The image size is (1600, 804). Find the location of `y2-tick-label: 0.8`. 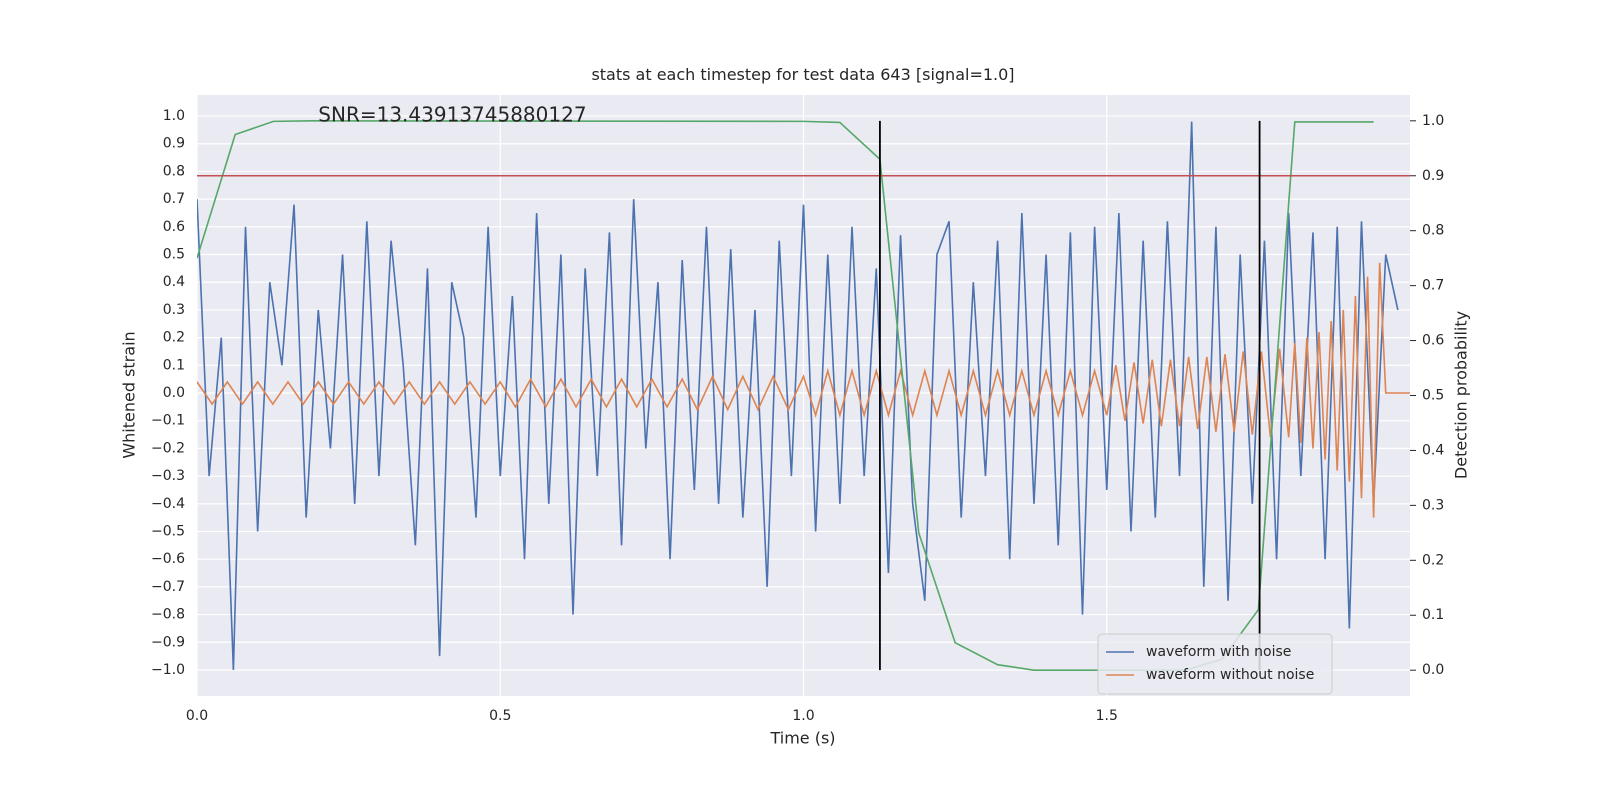

y2-tick-label: 0.8 is located at coordinates (1433, 231).